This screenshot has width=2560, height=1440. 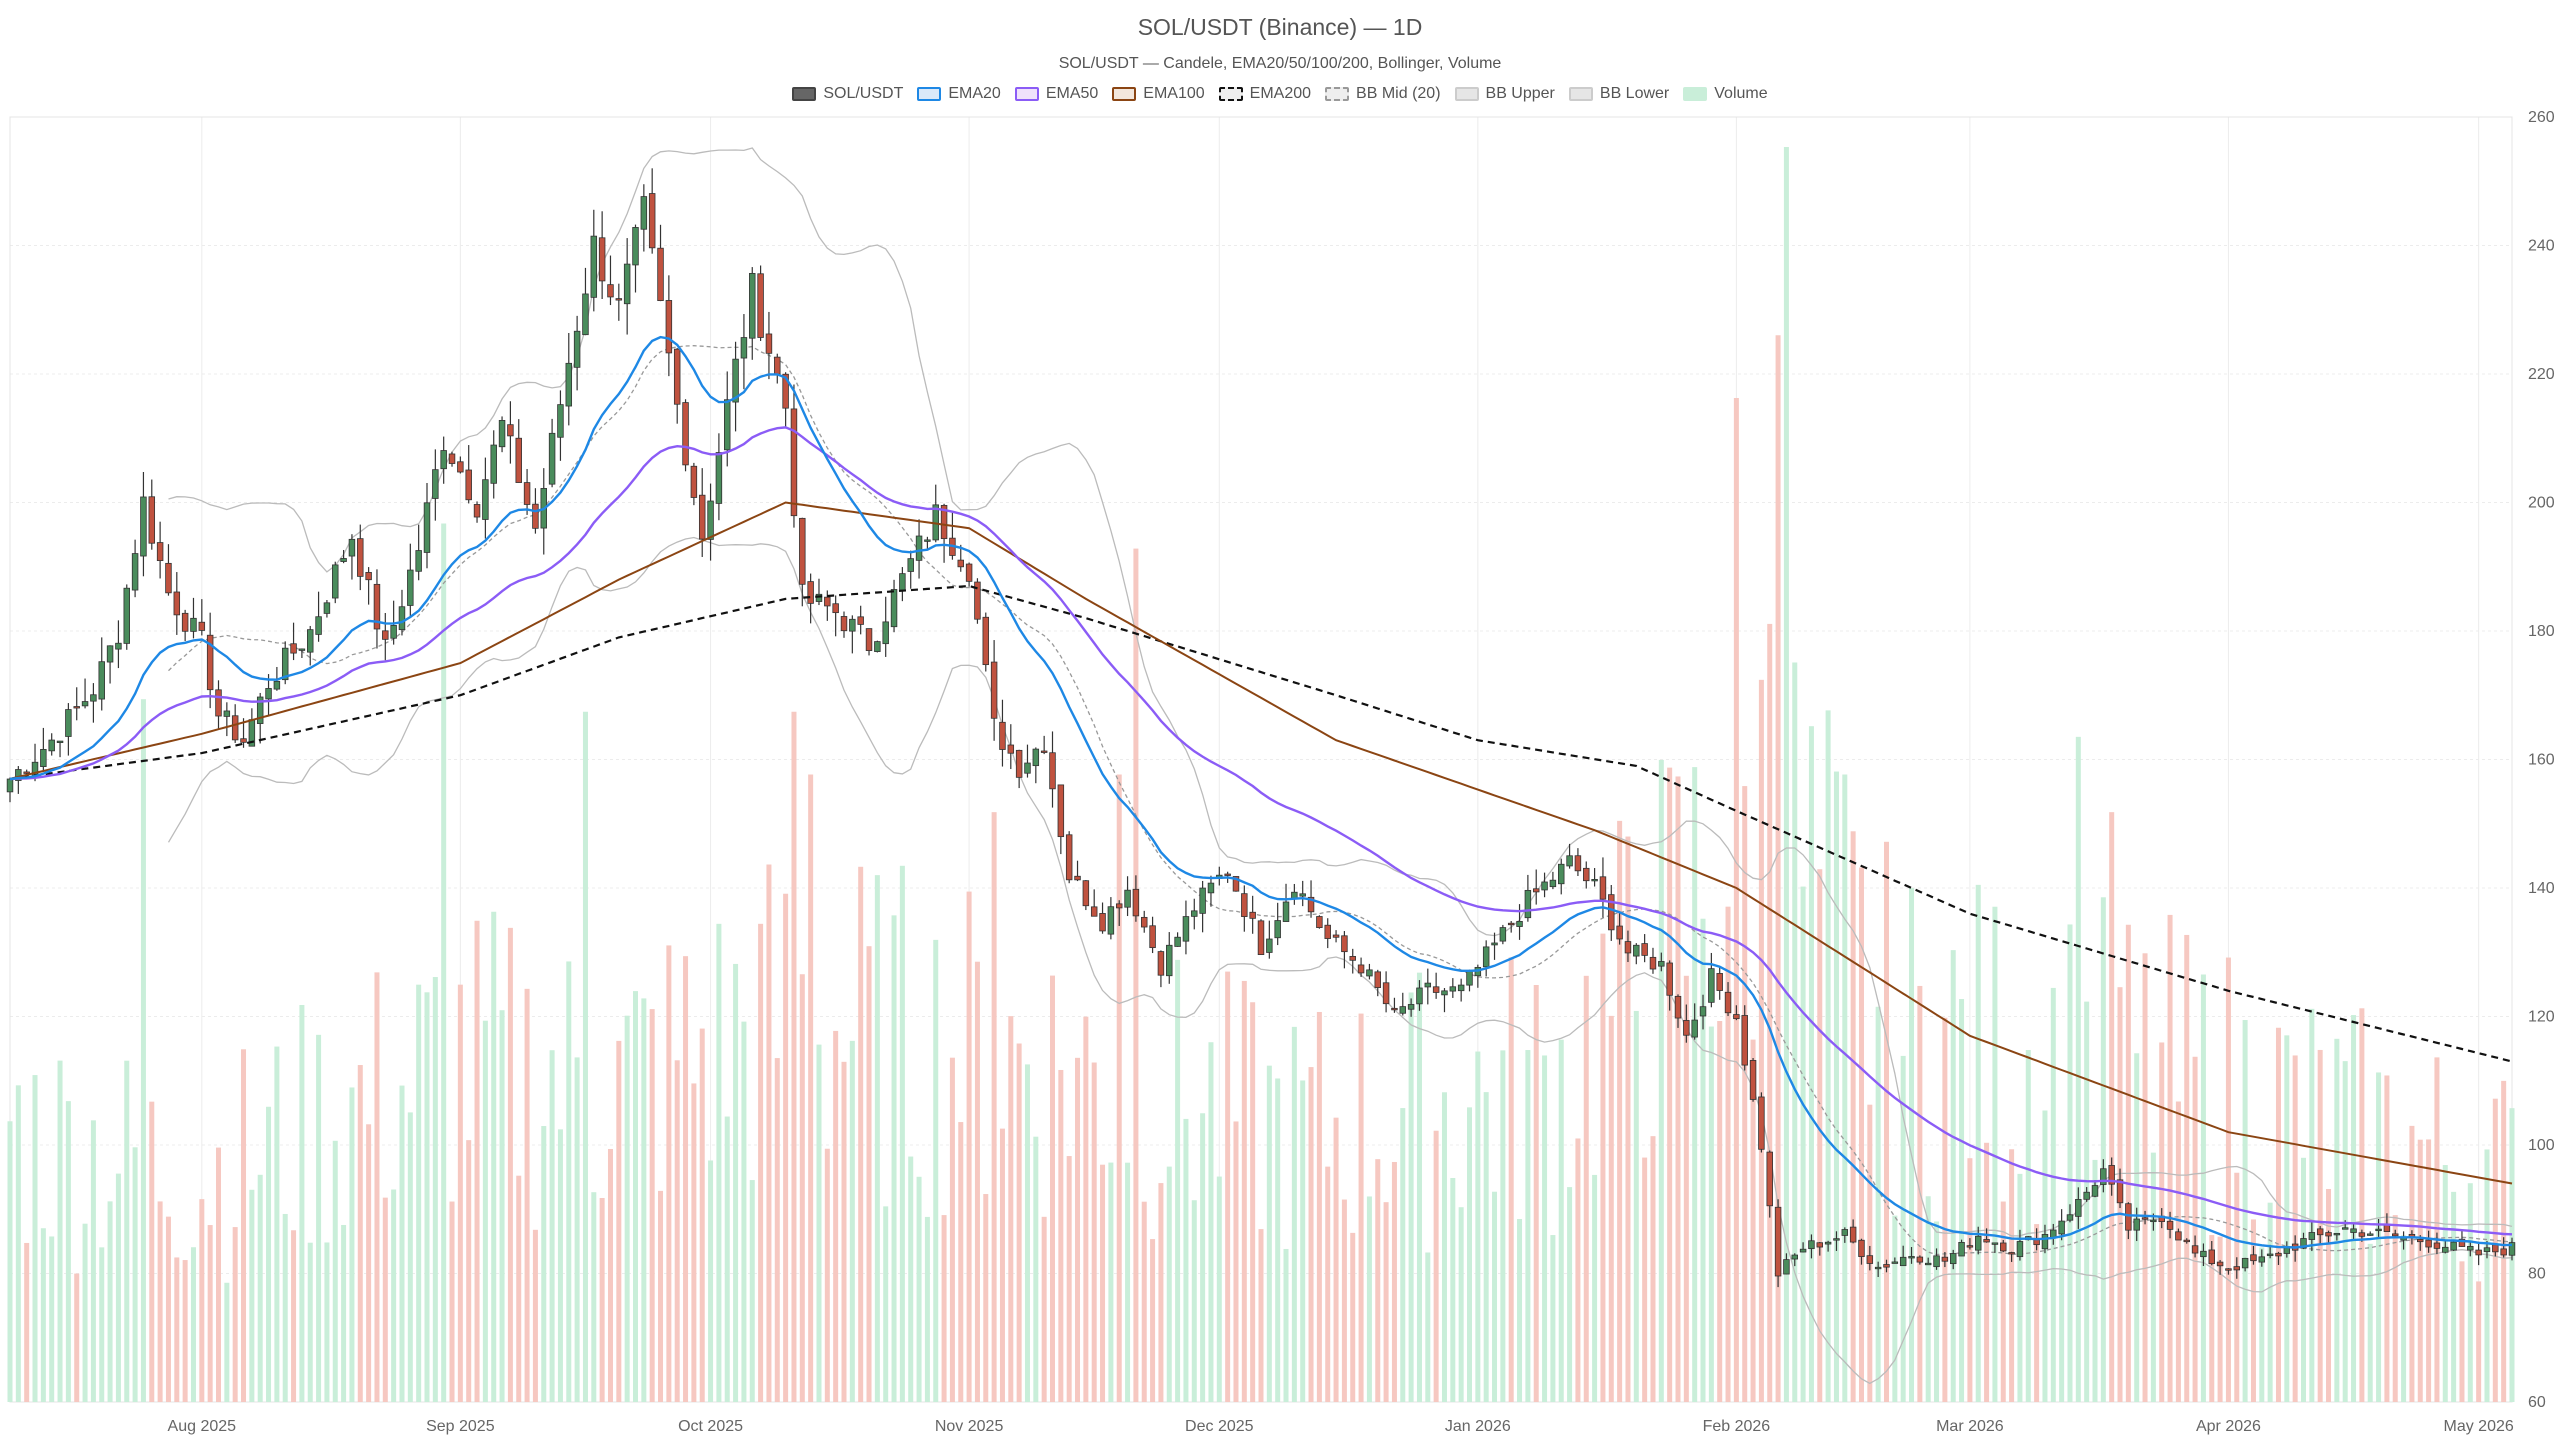 What do you see at coordinates (1504, 94) in the screenshot?
I see `legend-item: BB Upper` at bounding box center [1504, 94].